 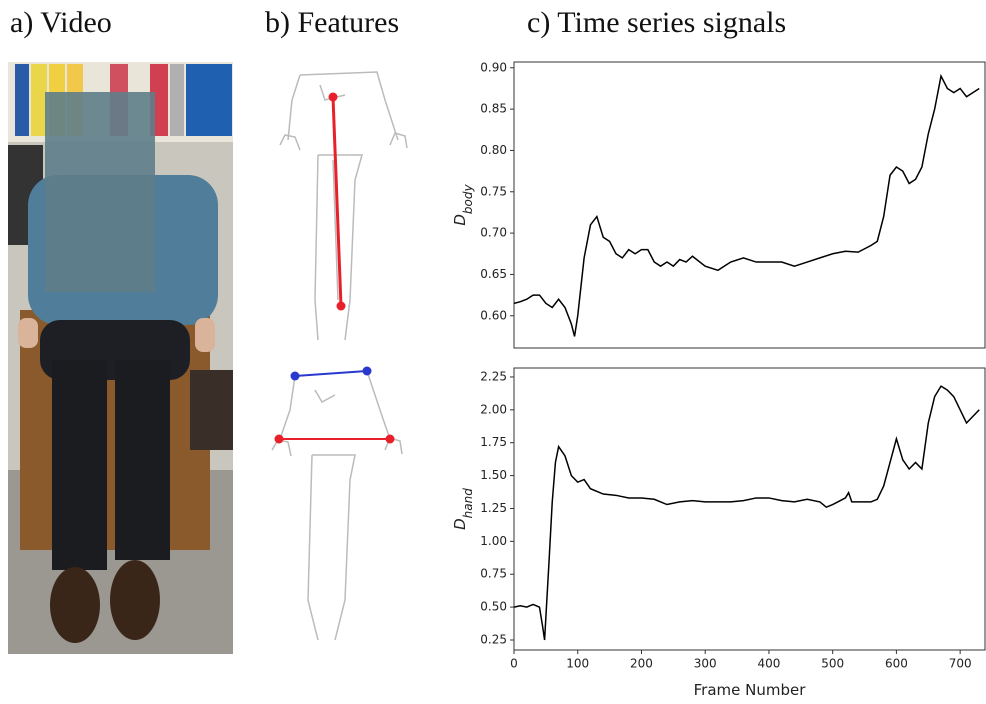 I want to click on y-axis-subscript: body, so click(x=468, y=198).